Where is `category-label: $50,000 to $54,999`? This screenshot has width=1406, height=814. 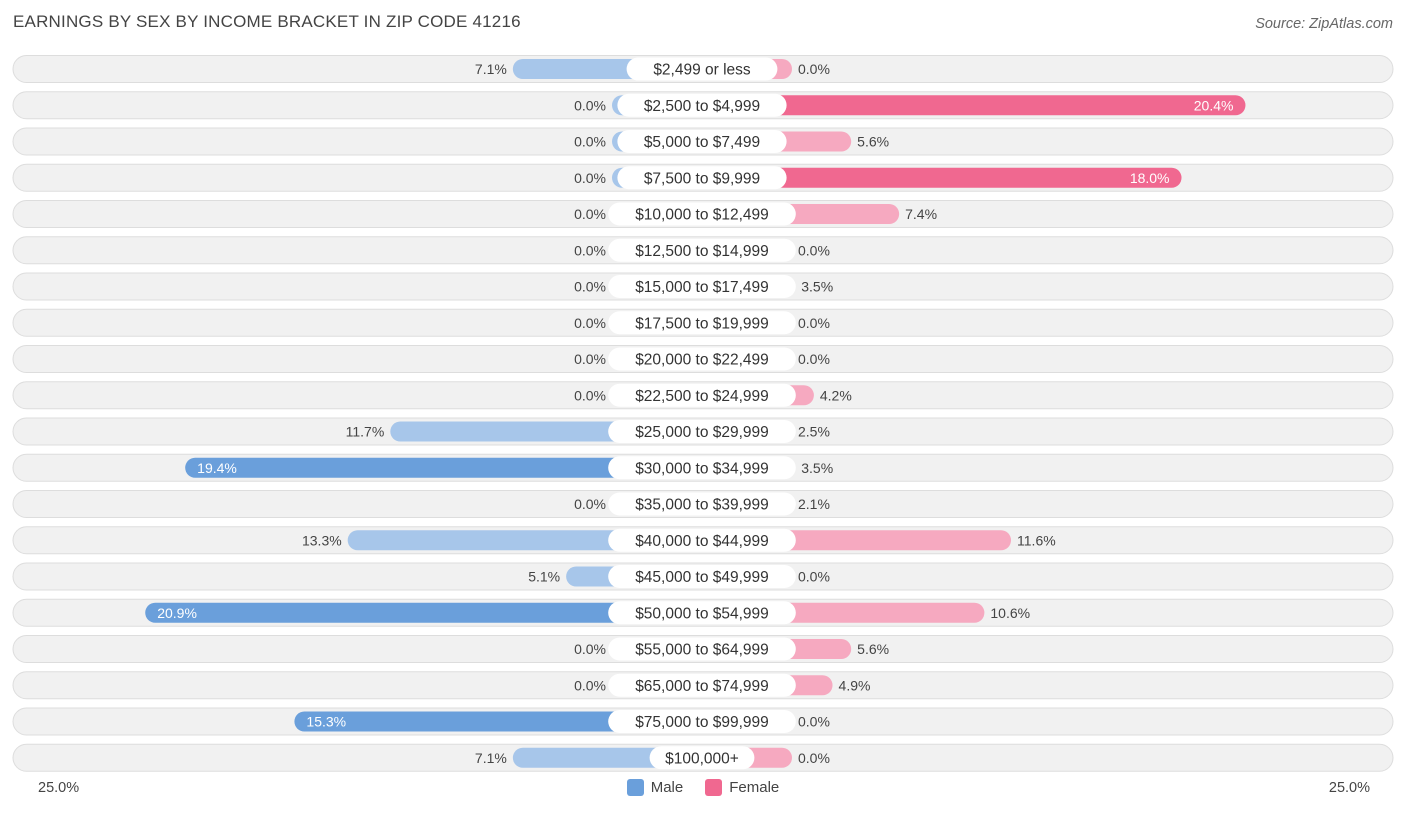 category-label: $50,000 to $54,999 is located at coordinates (702, 613).